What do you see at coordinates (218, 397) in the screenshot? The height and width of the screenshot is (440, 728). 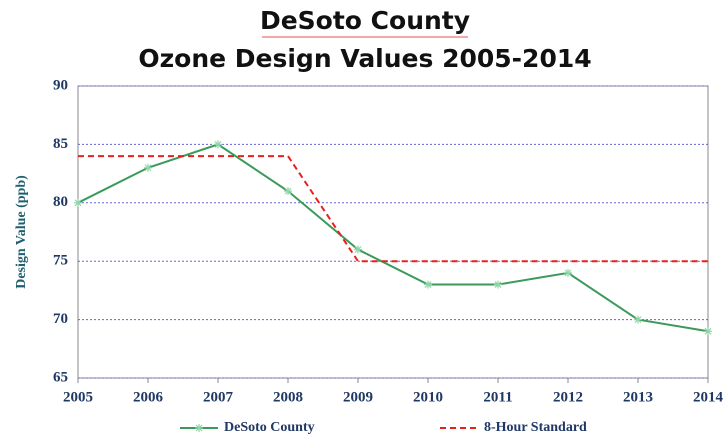 I see `x-tick-label: 2007` at bounding box center [218, 397].